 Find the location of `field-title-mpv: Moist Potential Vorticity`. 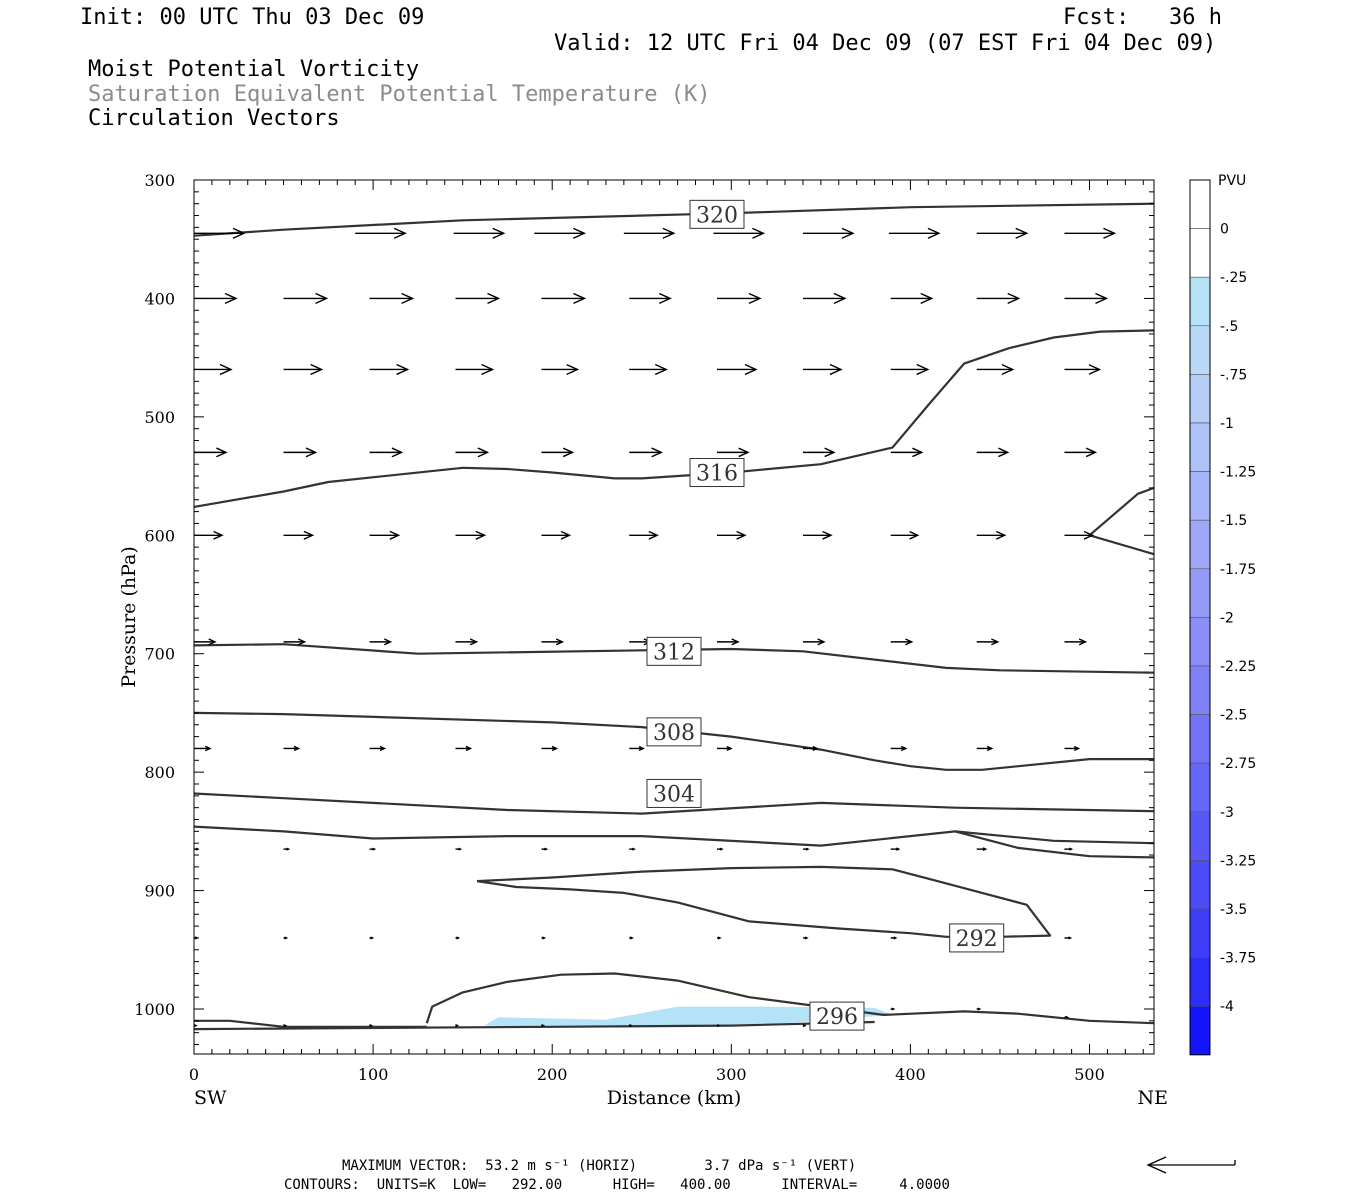

field-title-mpv: Moist Potential Vorticity is located at coordinates (254, 69).